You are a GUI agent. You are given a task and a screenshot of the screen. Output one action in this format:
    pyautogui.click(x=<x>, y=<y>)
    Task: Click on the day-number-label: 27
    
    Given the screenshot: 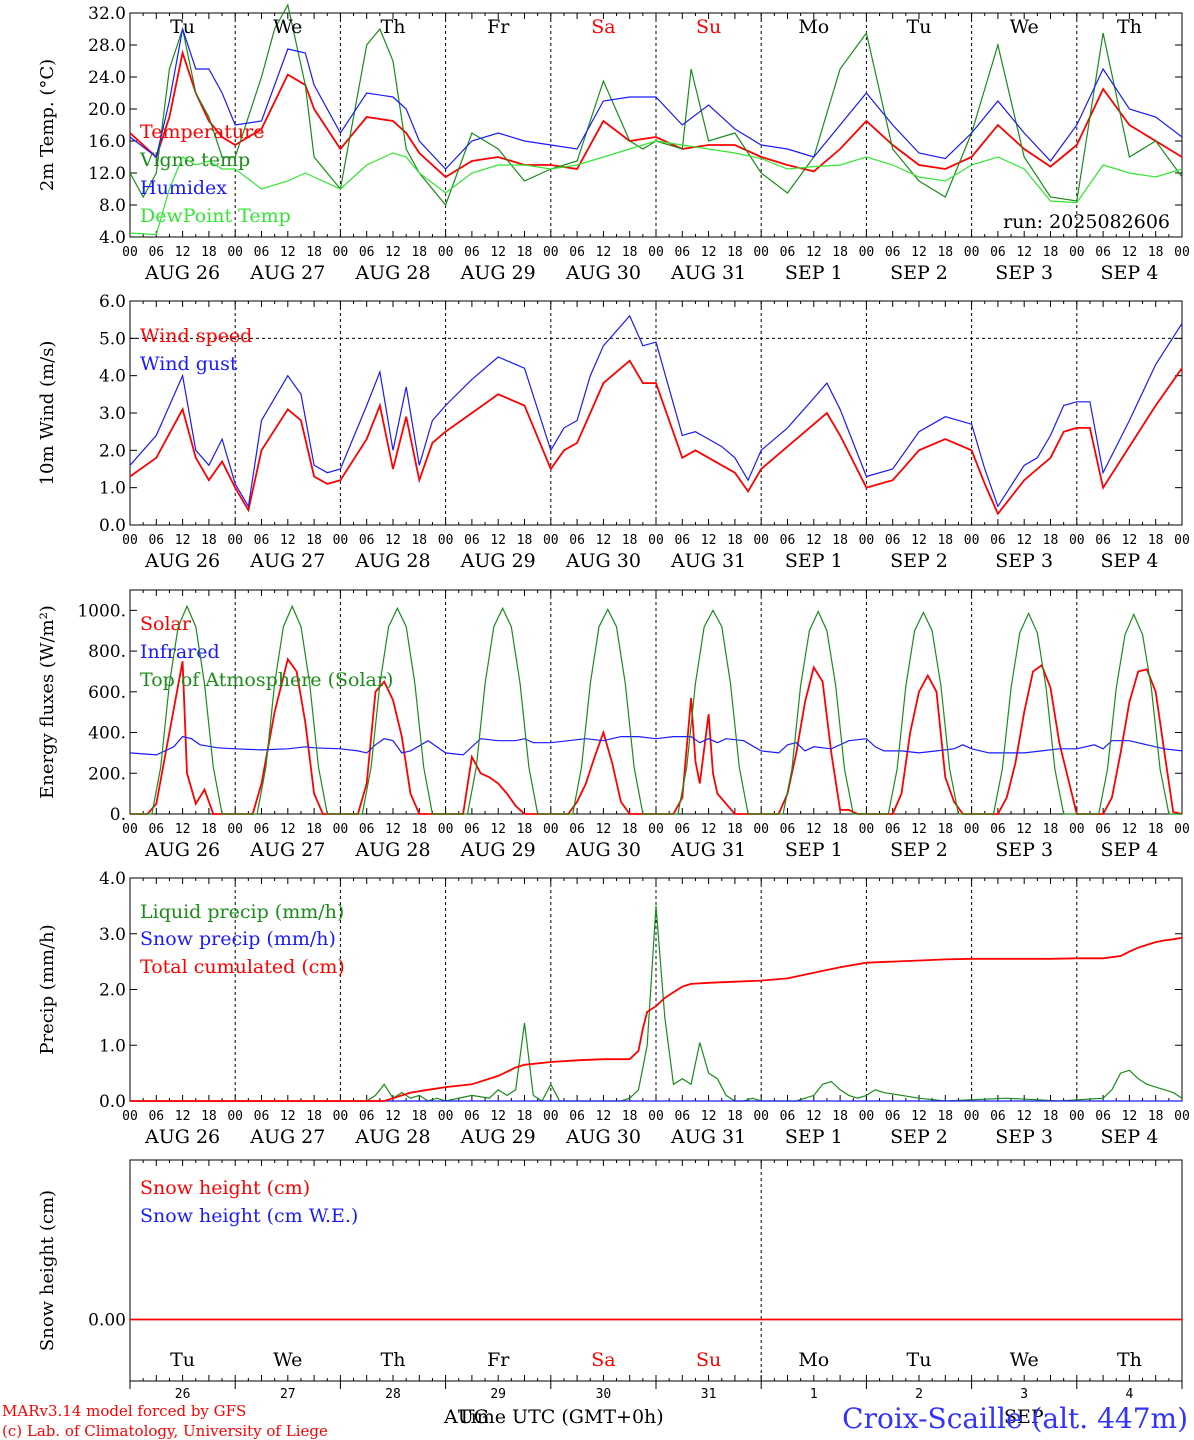 What is the action you would take?
    pyautogui.click(x=288, y=1394)
    